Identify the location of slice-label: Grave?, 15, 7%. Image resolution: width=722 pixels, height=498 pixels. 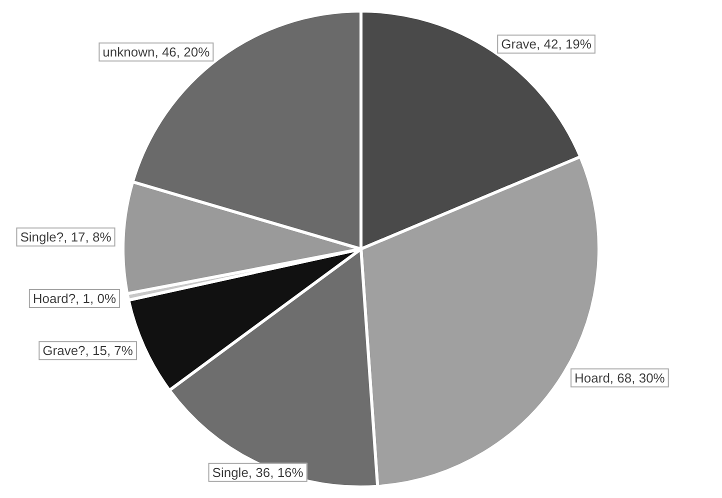
(88, 350).